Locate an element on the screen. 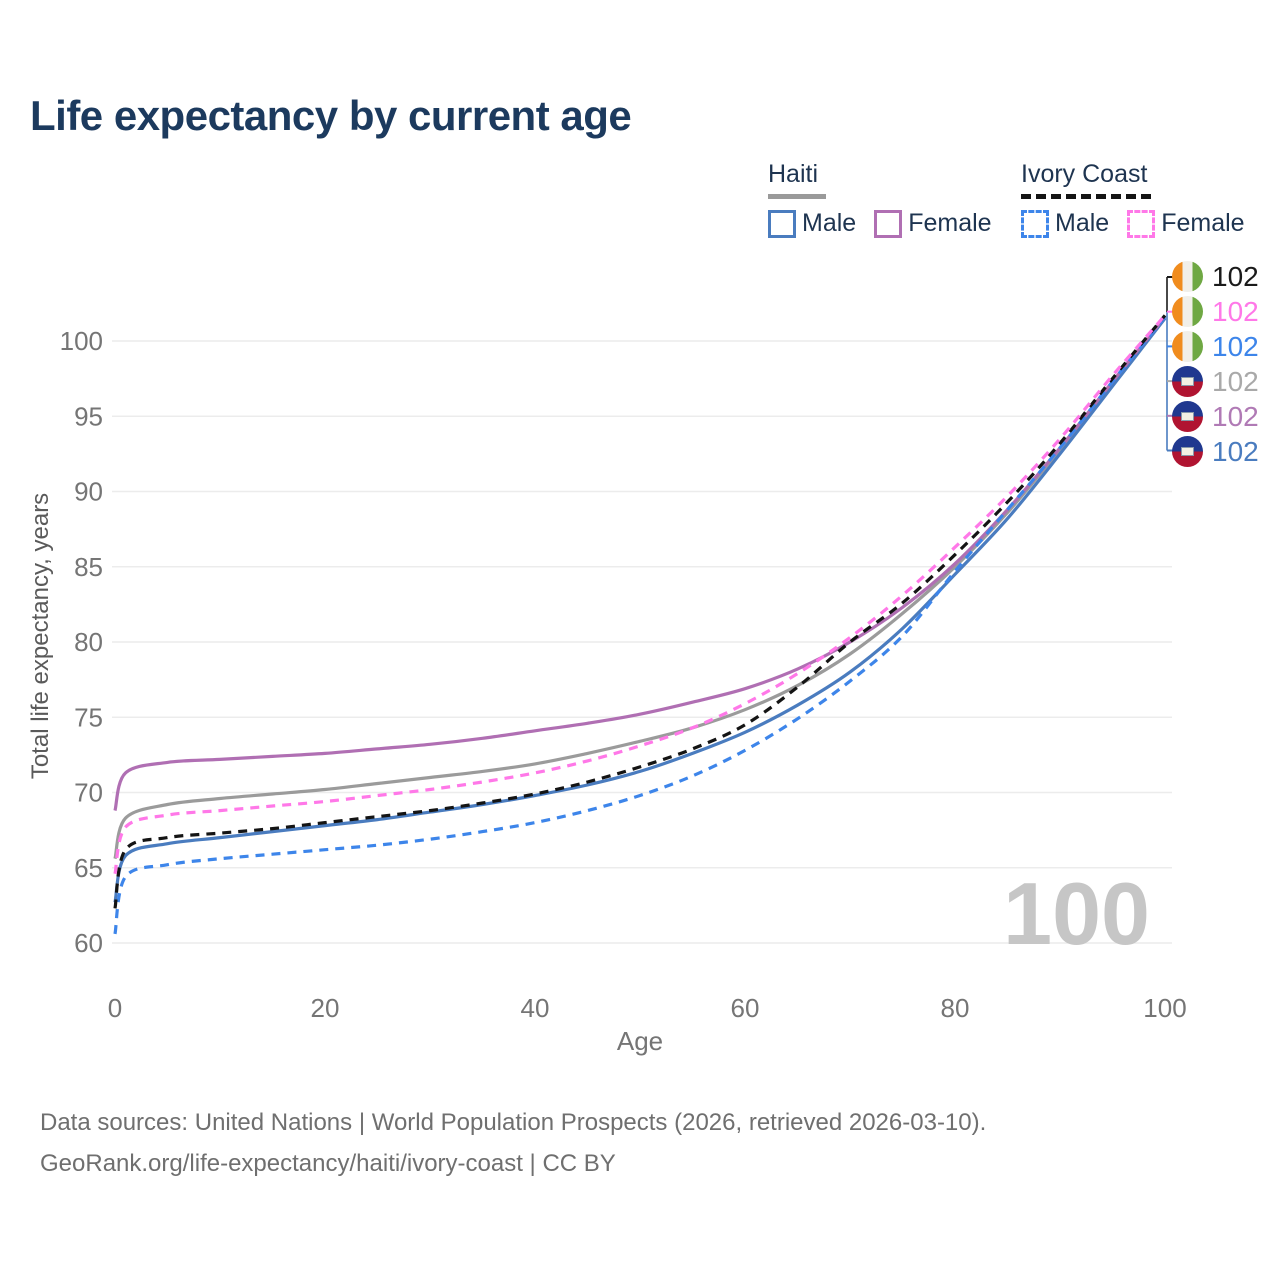 This screenshot has height=1280, width=1280. legend-country-haiti: Haiti is located at coordinates (880, 179).